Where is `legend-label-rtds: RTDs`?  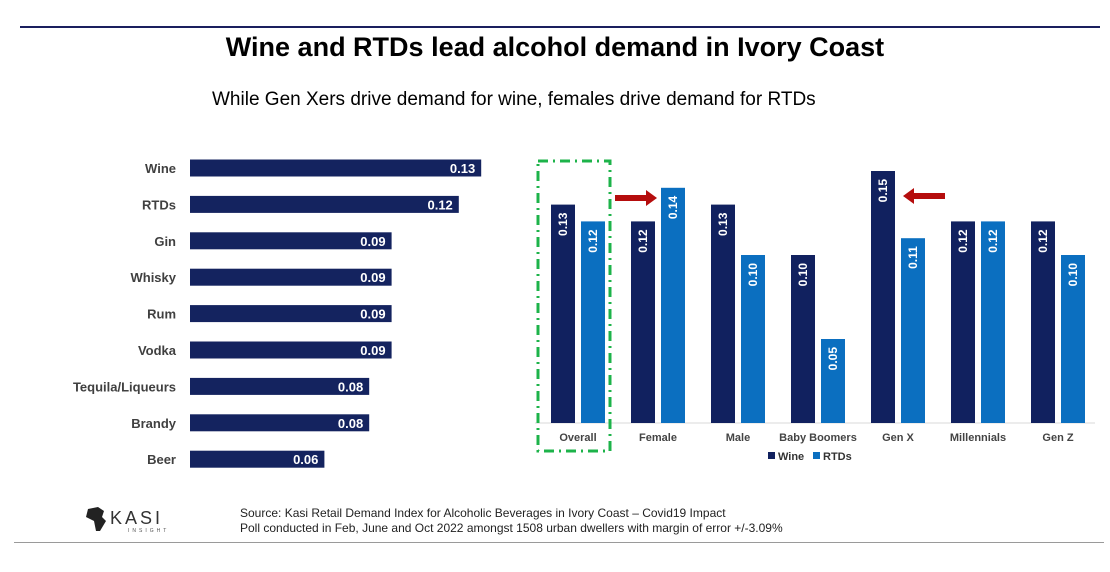
legend-label-rtds: RTDs is located at coordinates (837, 457).